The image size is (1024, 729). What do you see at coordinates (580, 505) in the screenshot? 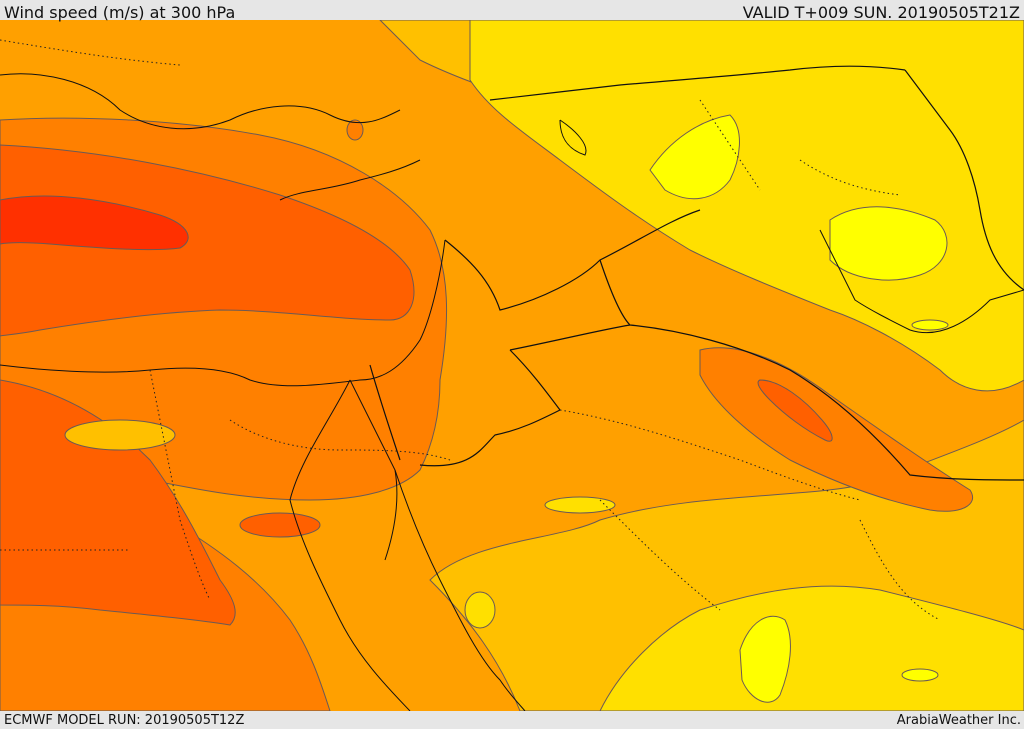
I see `contour-cell-redsea` at bounding box center [580, 505].